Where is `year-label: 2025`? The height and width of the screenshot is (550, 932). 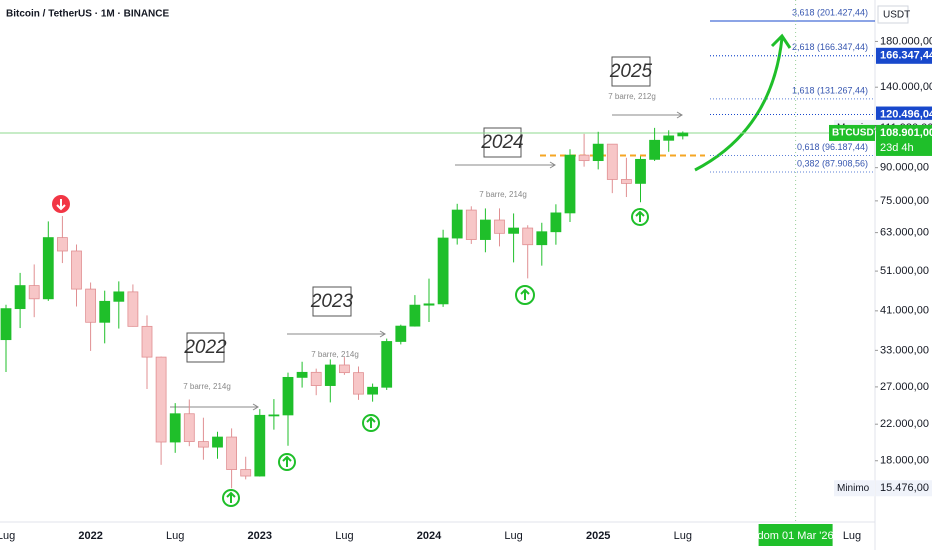 year-label: 2025 is located at coordinates (631, 71).